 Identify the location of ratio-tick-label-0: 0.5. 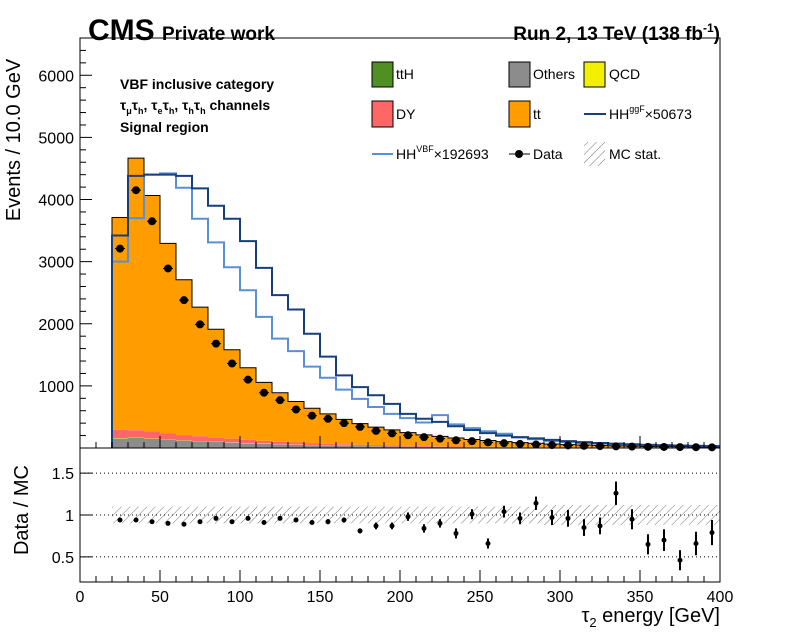
(63, 558).